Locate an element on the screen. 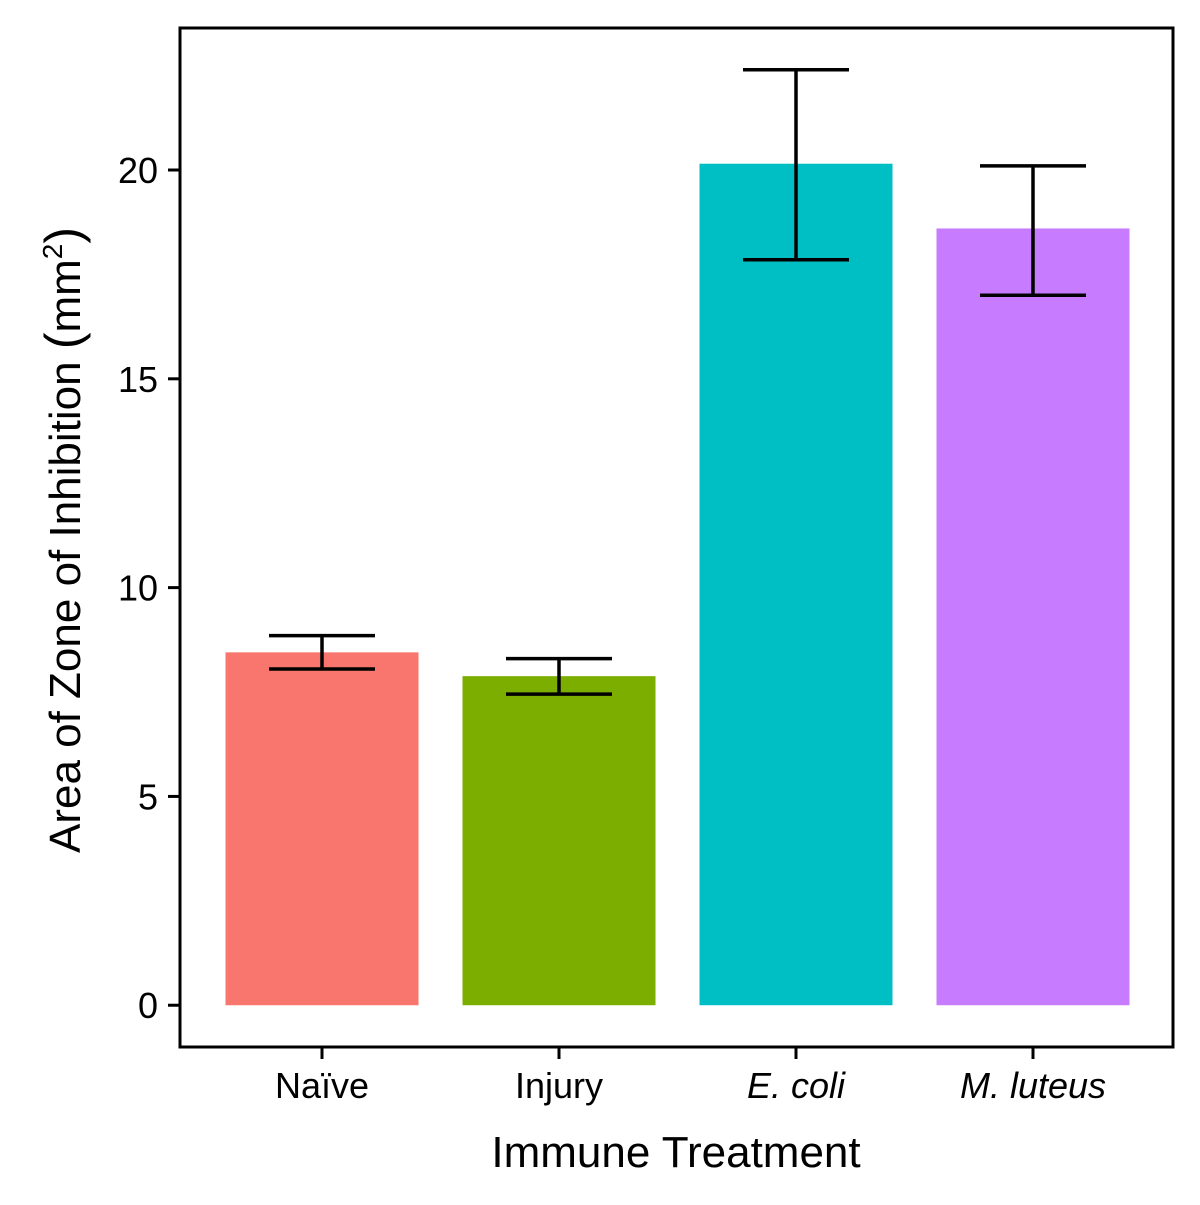 This screenshot has width=1200, height=1205. x-tick-label: Naïve is located at coordinates (322, 1085).